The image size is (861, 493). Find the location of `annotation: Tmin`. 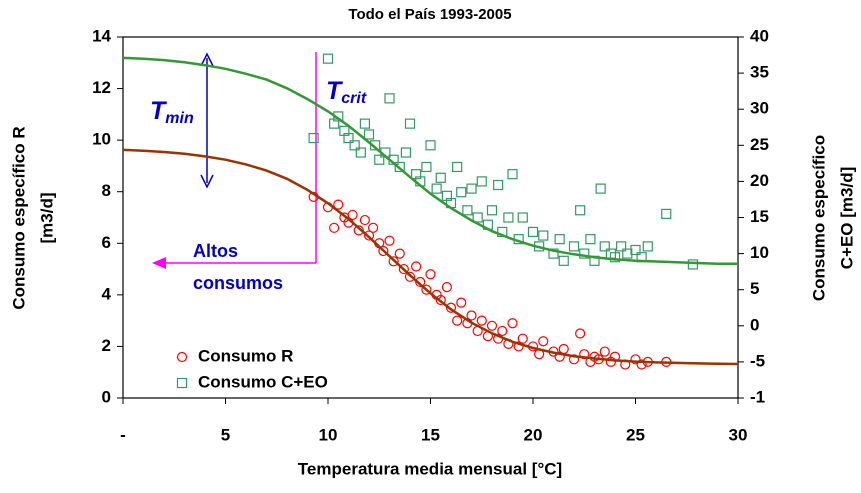

annotation: Tmin is located at coordinates (172, 112).